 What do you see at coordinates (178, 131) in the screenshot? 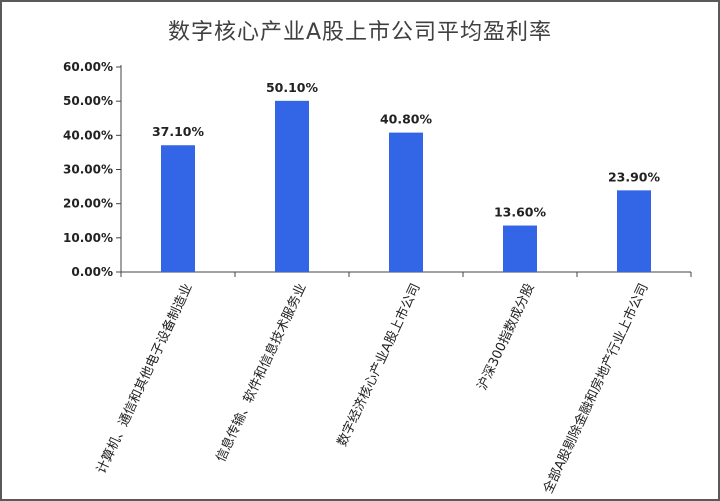
I see `data-label: 37.10%` at bounding box center [178, 131].